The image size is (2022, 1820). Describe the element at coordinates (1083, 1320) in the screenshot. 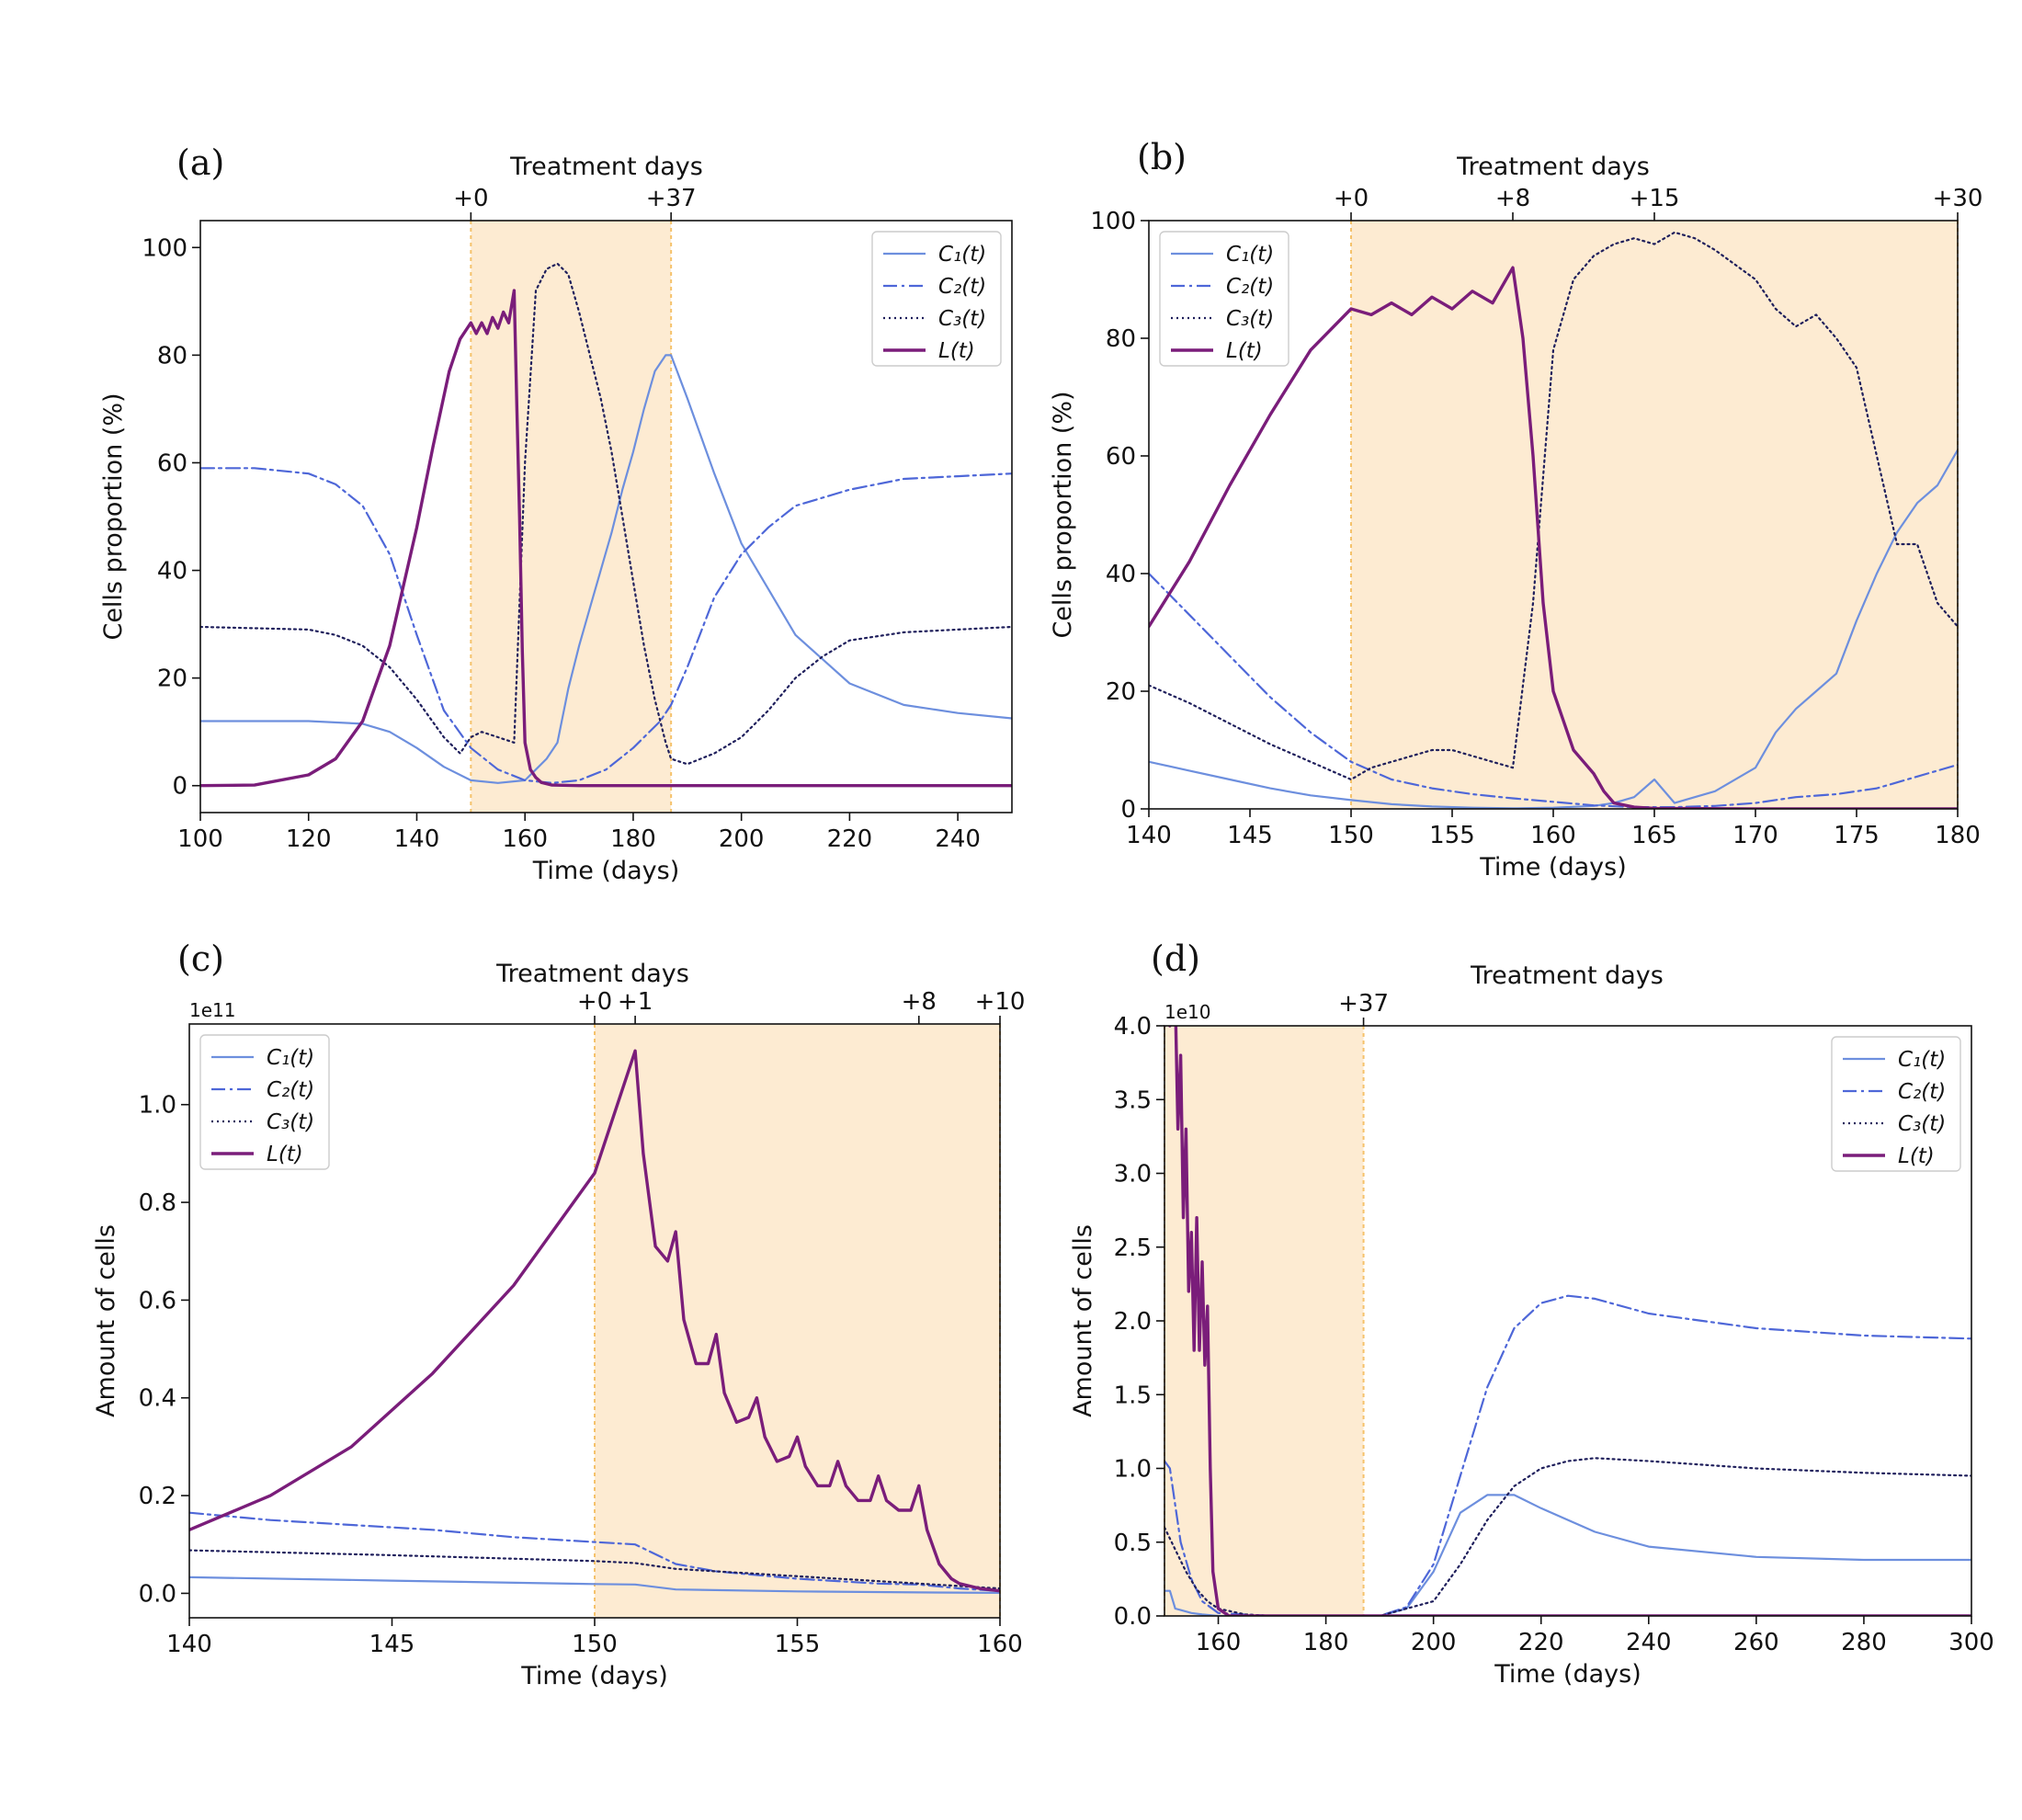

I see `y-axis-label: Amount of cells` at that location.